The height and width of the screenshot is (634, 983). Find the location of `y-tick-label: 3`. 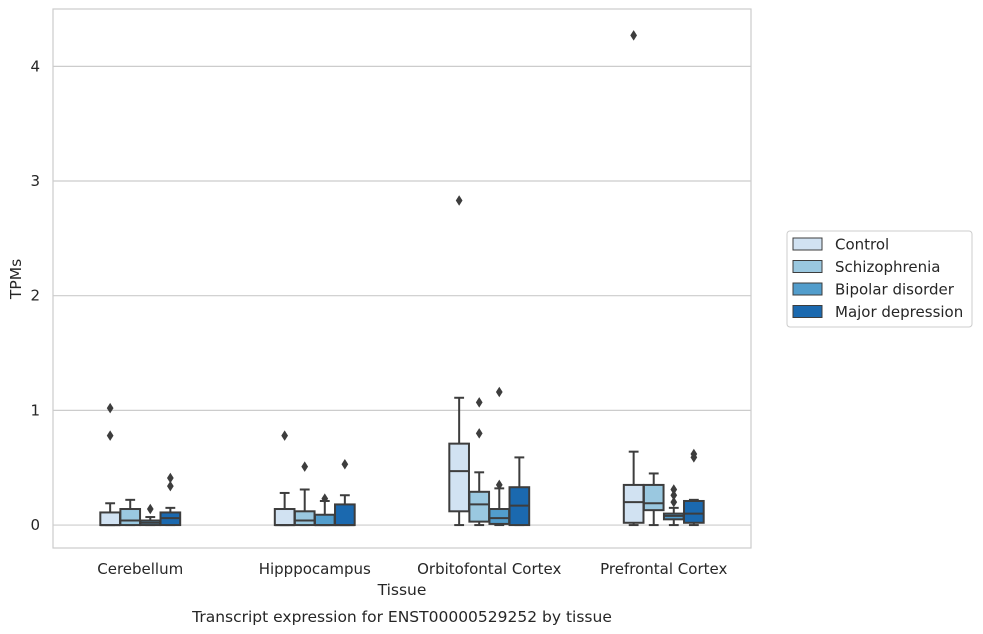

y-tick-label: 3 is located at coordinates (35, 181).